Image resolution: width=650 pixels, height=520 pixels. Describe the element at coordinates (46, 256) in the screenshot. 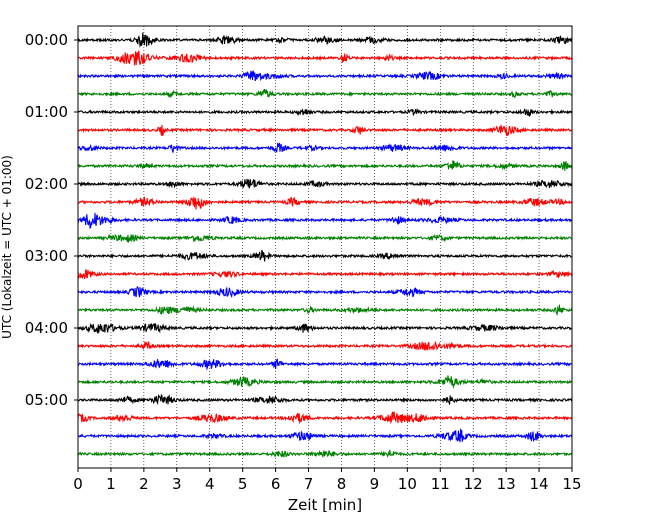

I see `y-tick-label: 03:00` at that location.